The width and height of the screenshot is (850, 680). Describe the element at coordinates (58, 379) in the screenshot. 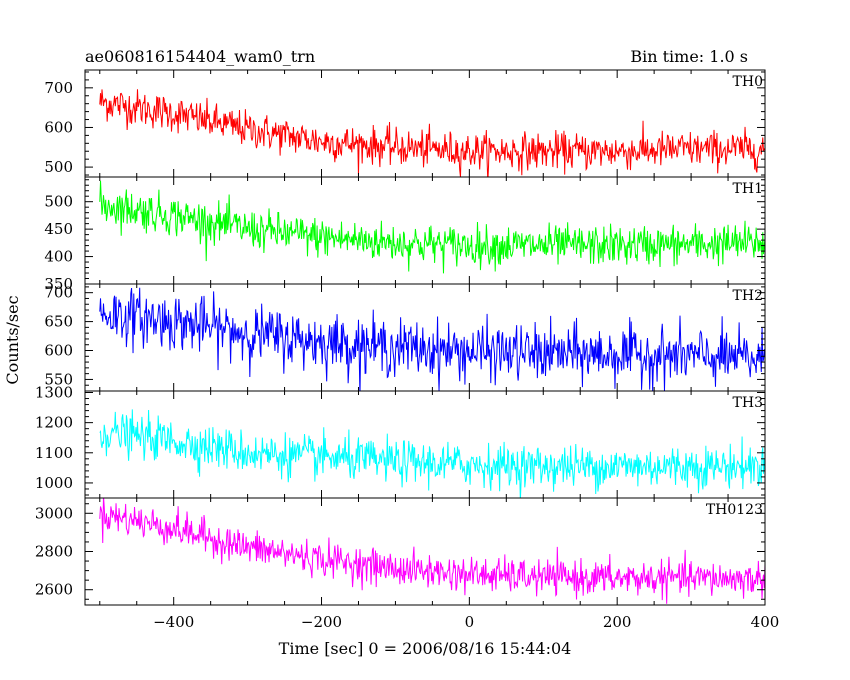

I see `y-tick-label: 550` at that location.